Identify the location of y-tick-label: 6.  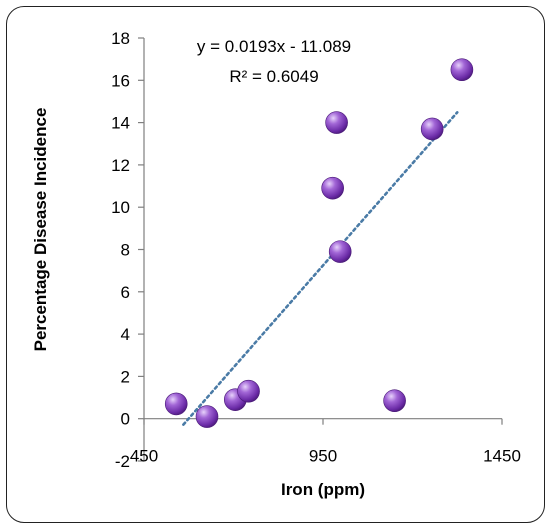
(125, 292).